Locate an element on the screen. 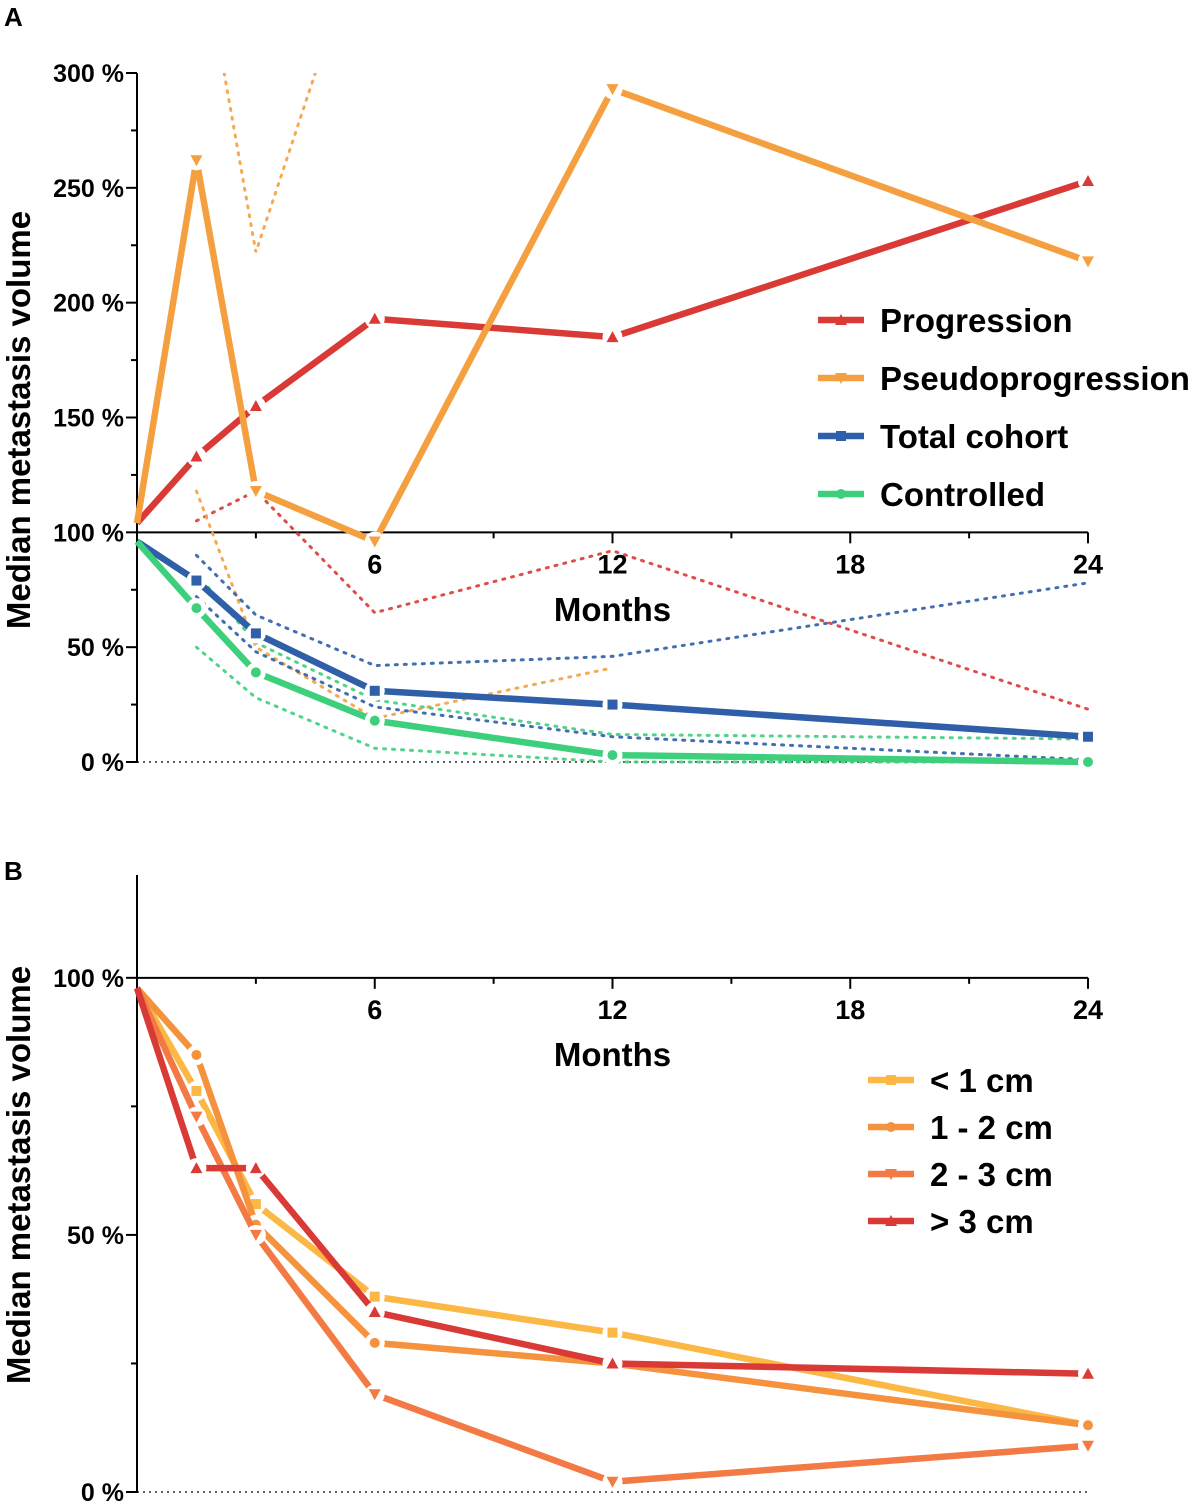 The width and height of the screenshot is (1204, 1504). panel-label: B is located at coordinates (13, 871).